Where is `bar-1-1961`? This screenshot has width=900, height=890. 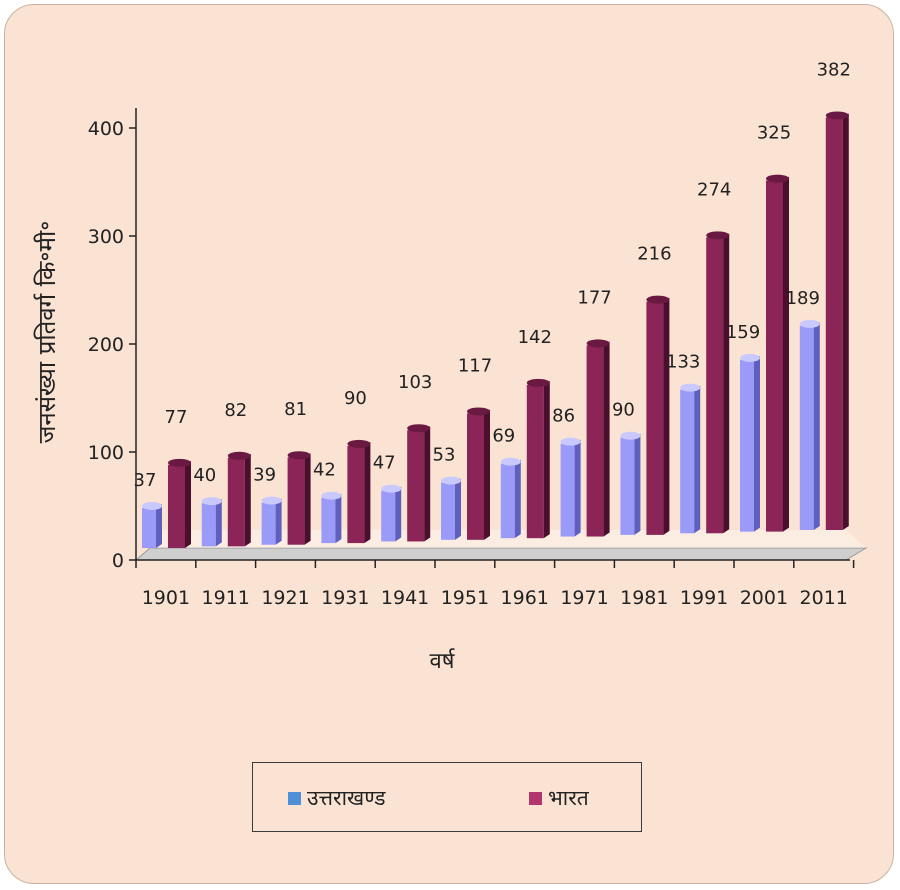
bar-1-1961 is located at coordinates (538, 458).